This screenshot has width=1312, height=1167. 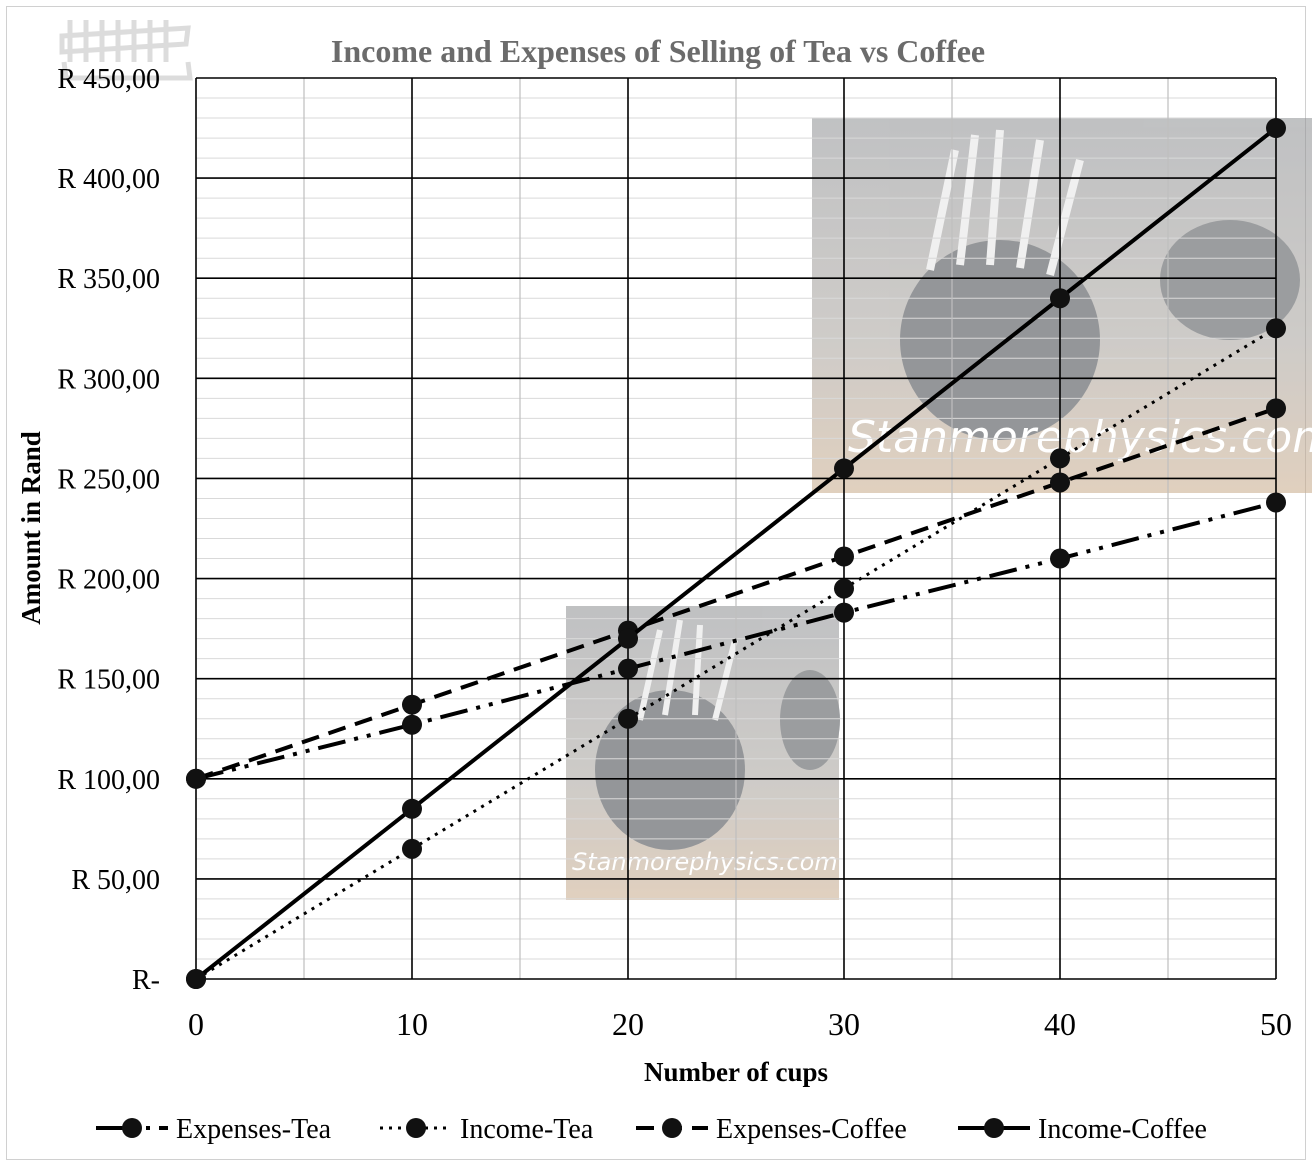 I want to click on x-tick-label: 0, so click(x=196, y=1024).